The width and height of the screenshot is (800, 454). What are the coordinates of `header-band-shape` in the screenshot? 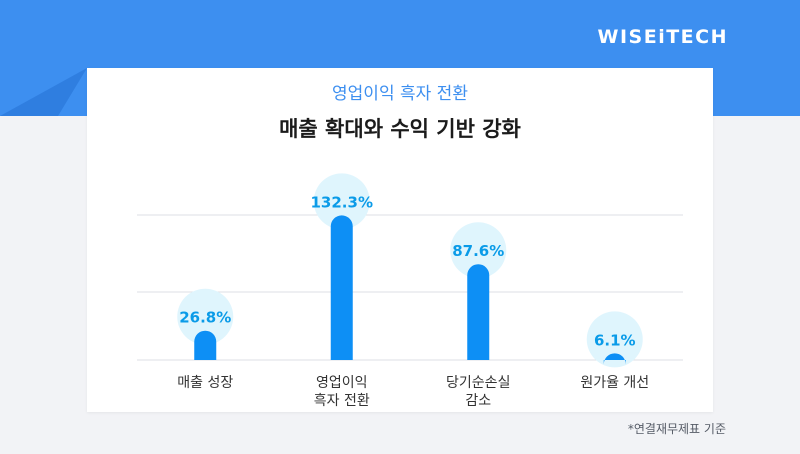 It's located at (43, 92).